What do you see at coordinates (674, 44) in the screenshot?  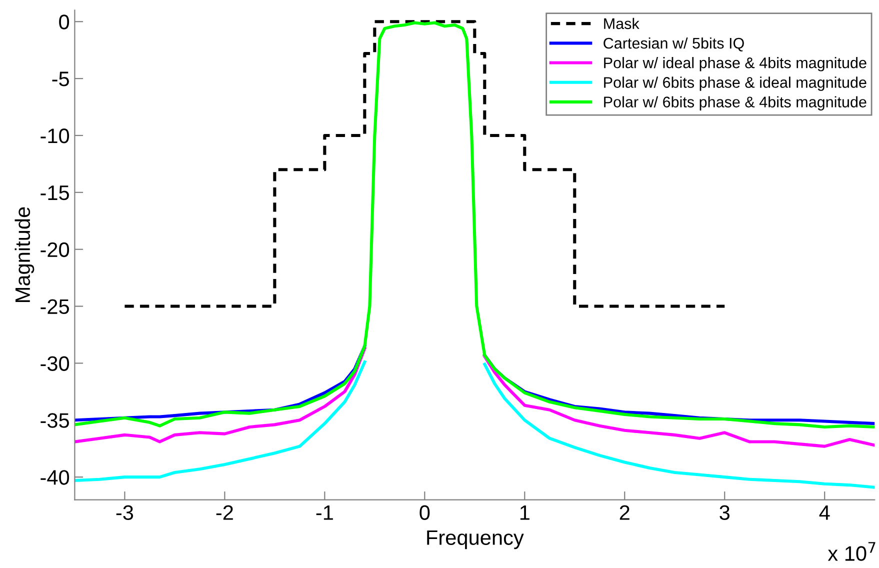 I see `legend-label: Cartesian w/ 5bits IQ` at bounding box center [674, 44].